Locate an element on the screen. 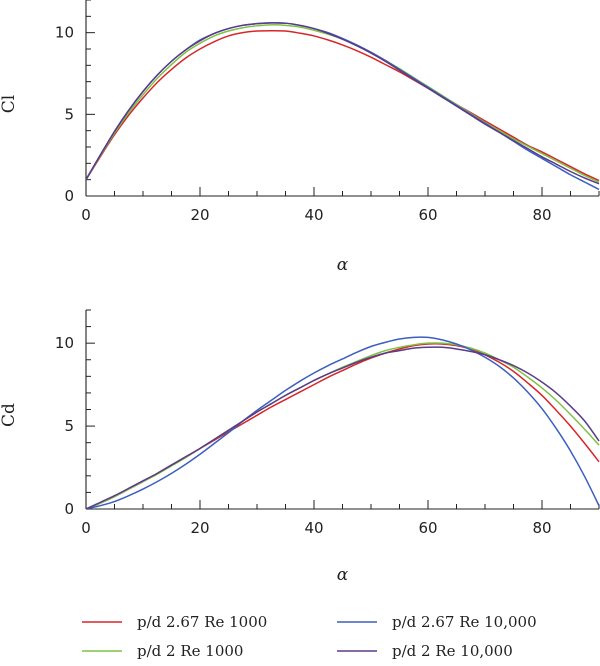 This screenshot has width=600, height=666. y-axis-label: Cl is located at coordinates (9, 104).